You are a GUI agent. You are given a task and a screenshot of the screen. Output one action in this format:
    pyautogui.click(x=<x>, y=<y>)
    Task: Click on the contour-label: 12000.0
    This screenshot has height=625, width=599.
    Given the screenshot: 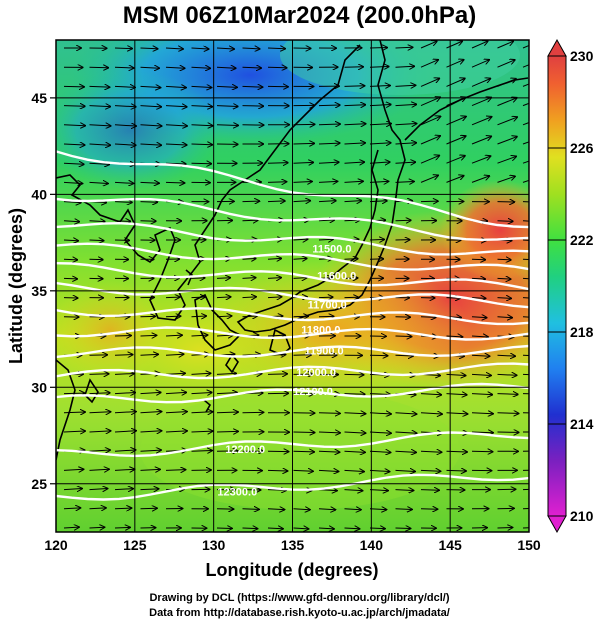 What is the action you would take?
    pyautogui.click(x=316, y=373)
    